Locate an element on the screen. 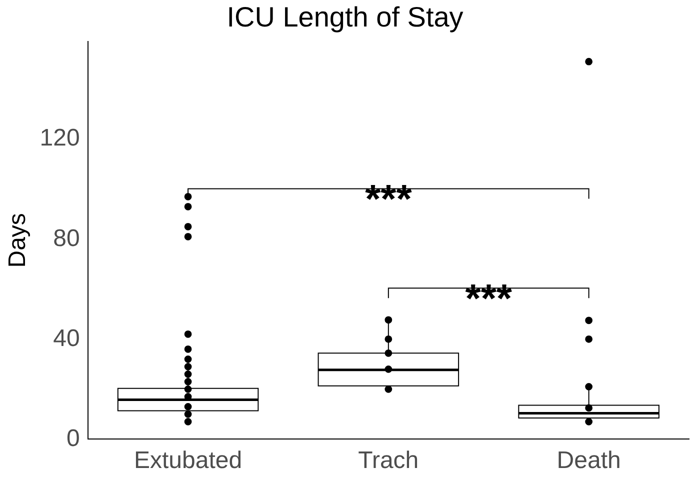 The width and height of the screenshot is (694, 479). x-tick-label: Death is located at coordinates (588, 460).